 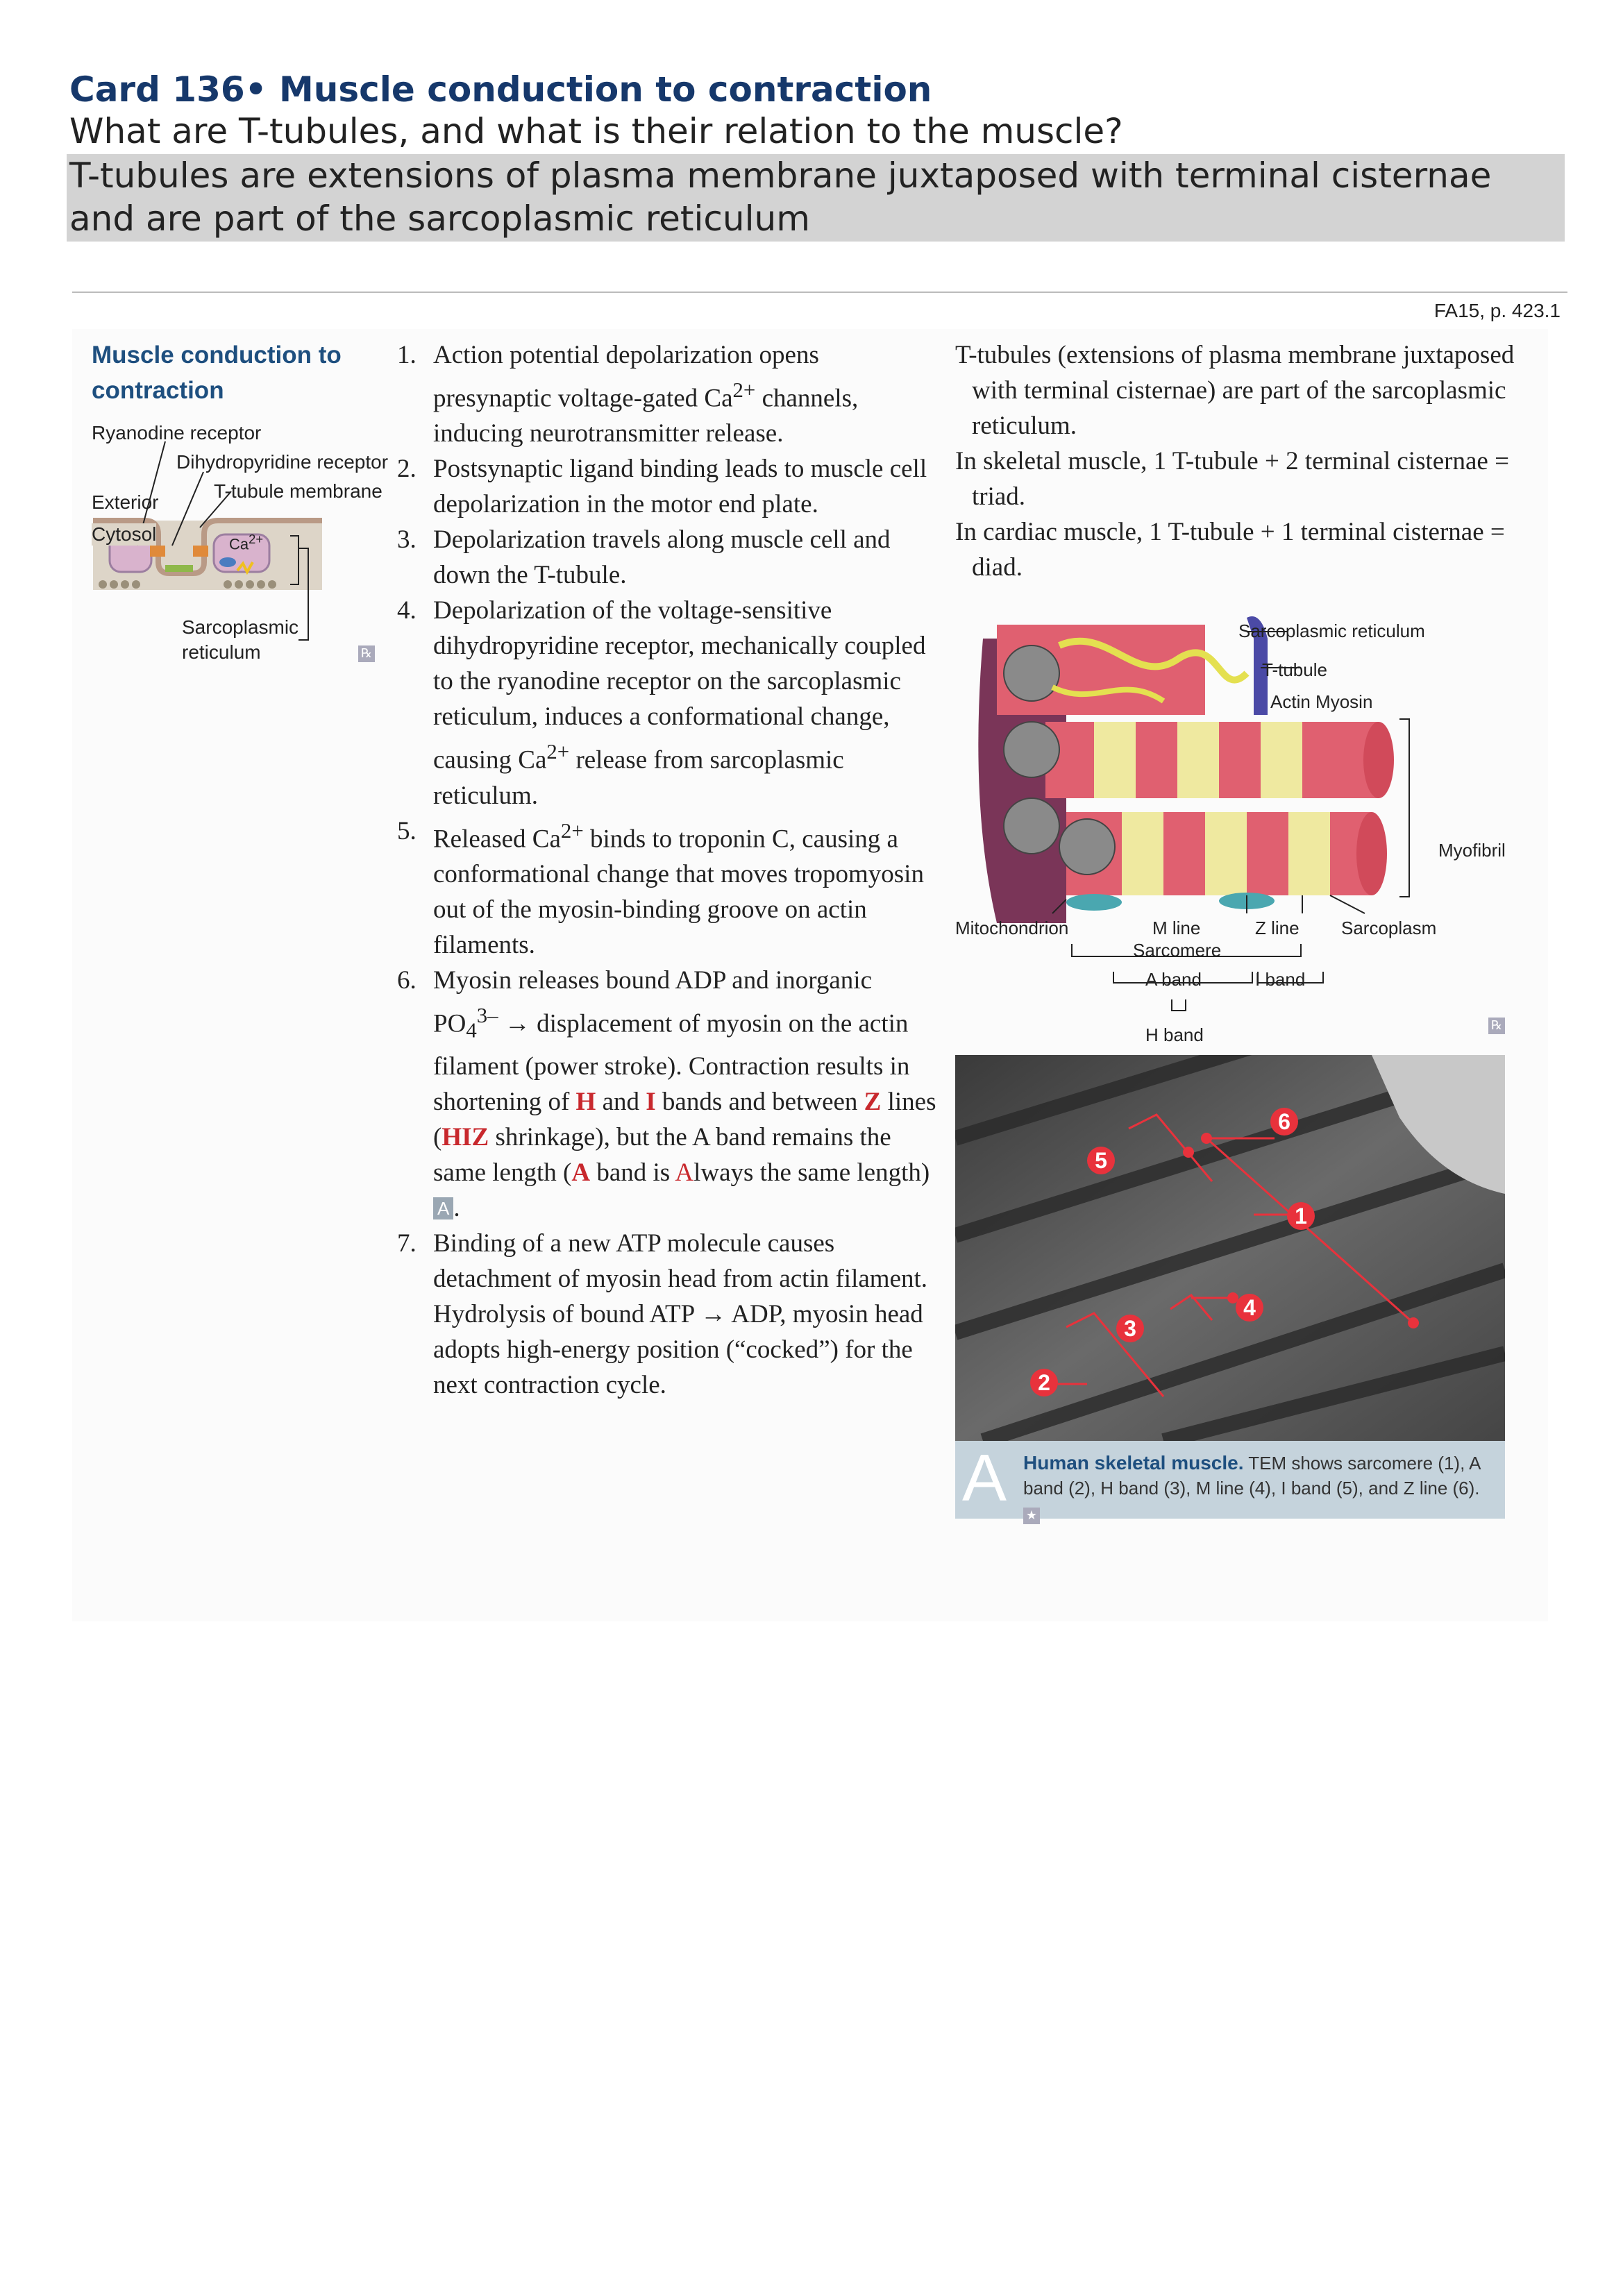 I want to click on myofibril-label: Myofibril, so click(x=1472, y=851).